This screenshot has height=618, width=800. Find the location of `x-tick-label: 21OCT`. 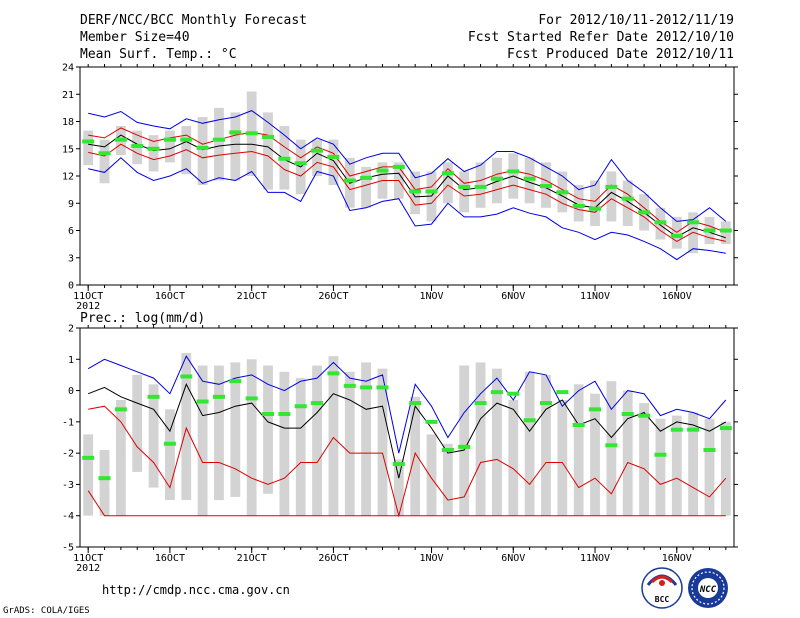

x-tick-label: 21OCT is located at coordinates (252, 296).